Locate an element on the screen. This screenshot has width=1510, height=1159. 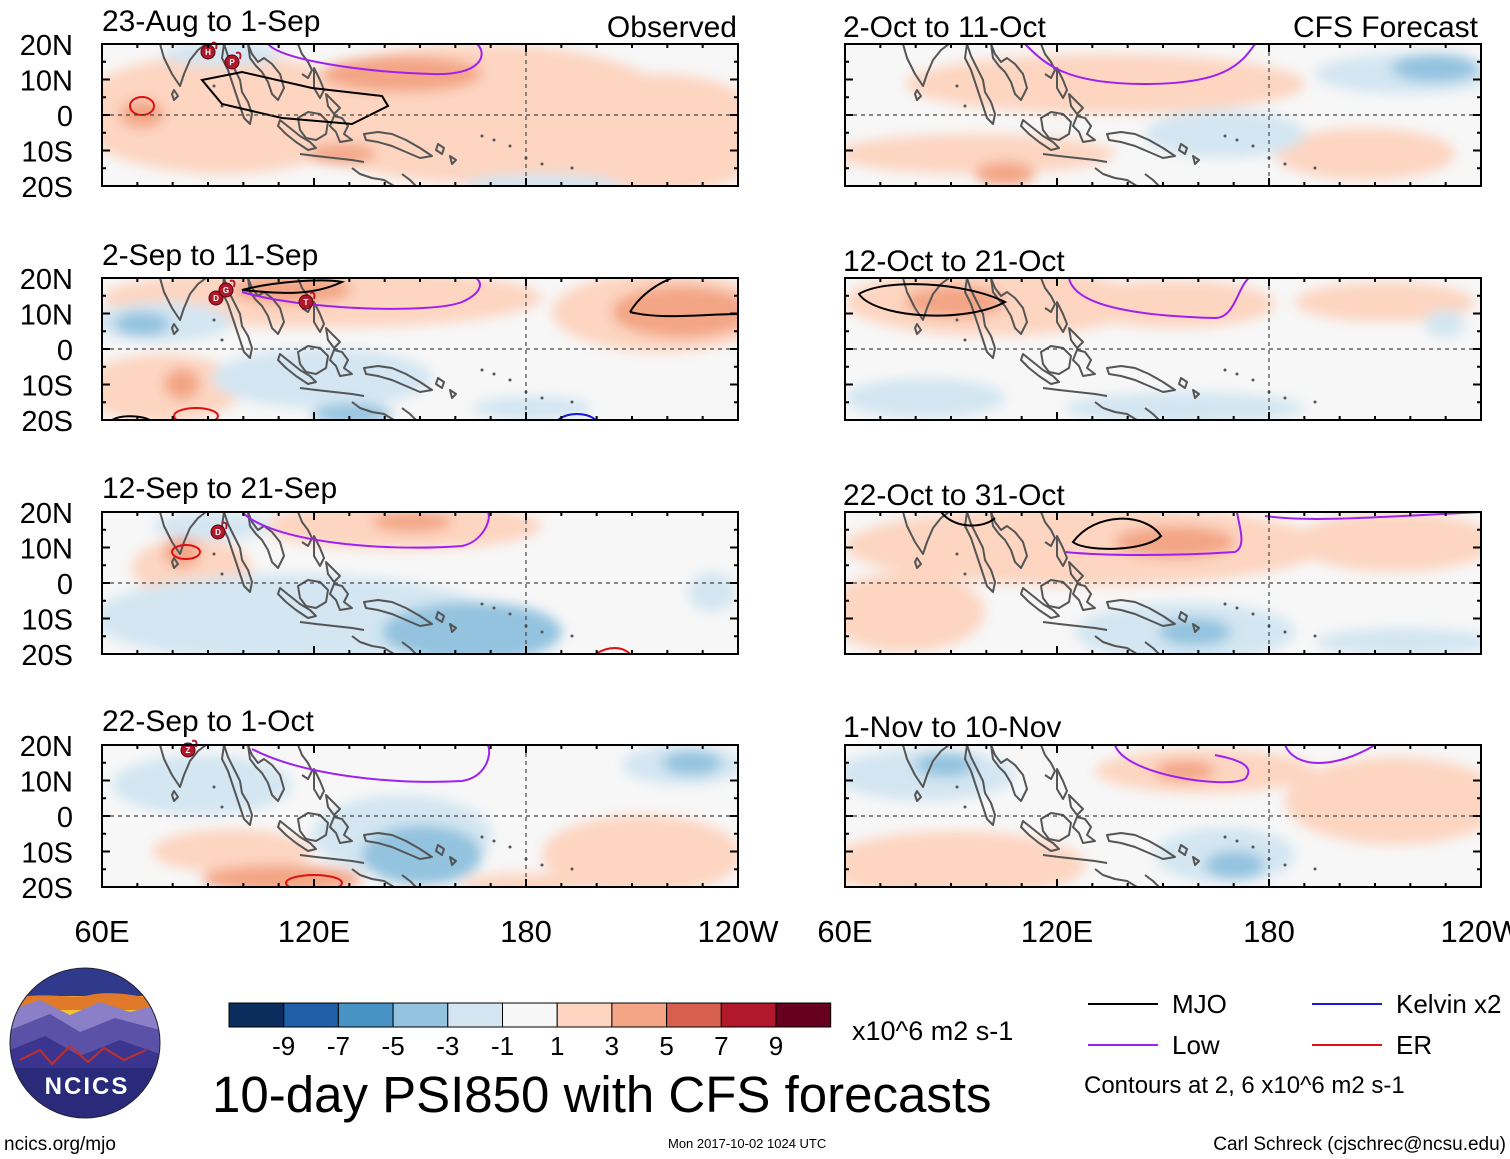
legend-label: Low is located at coordinates (1196, 1045).